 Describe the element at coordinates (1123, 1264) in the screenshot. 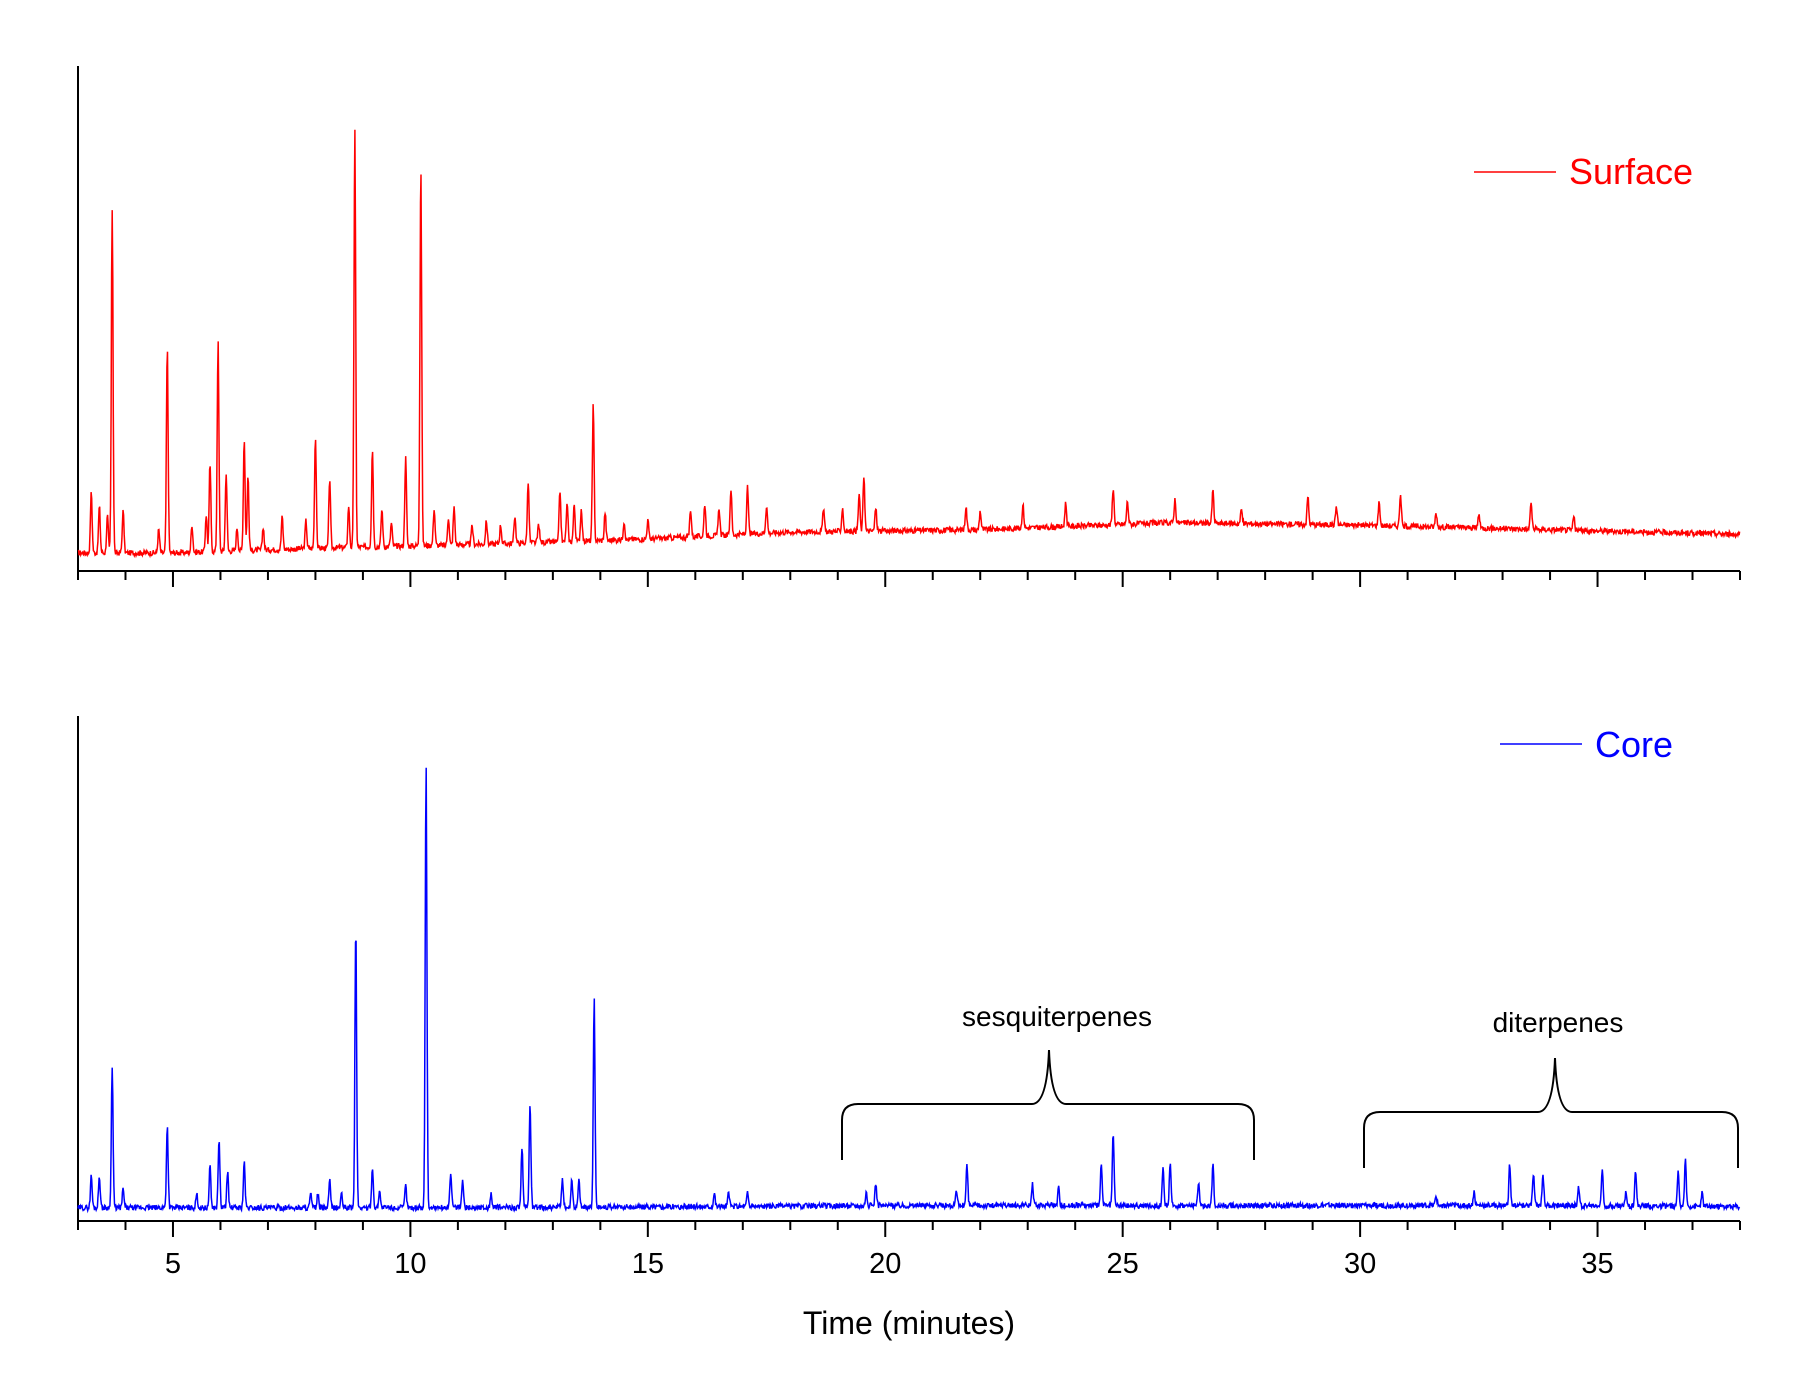

I see `x-tick-label: 25` at that location.